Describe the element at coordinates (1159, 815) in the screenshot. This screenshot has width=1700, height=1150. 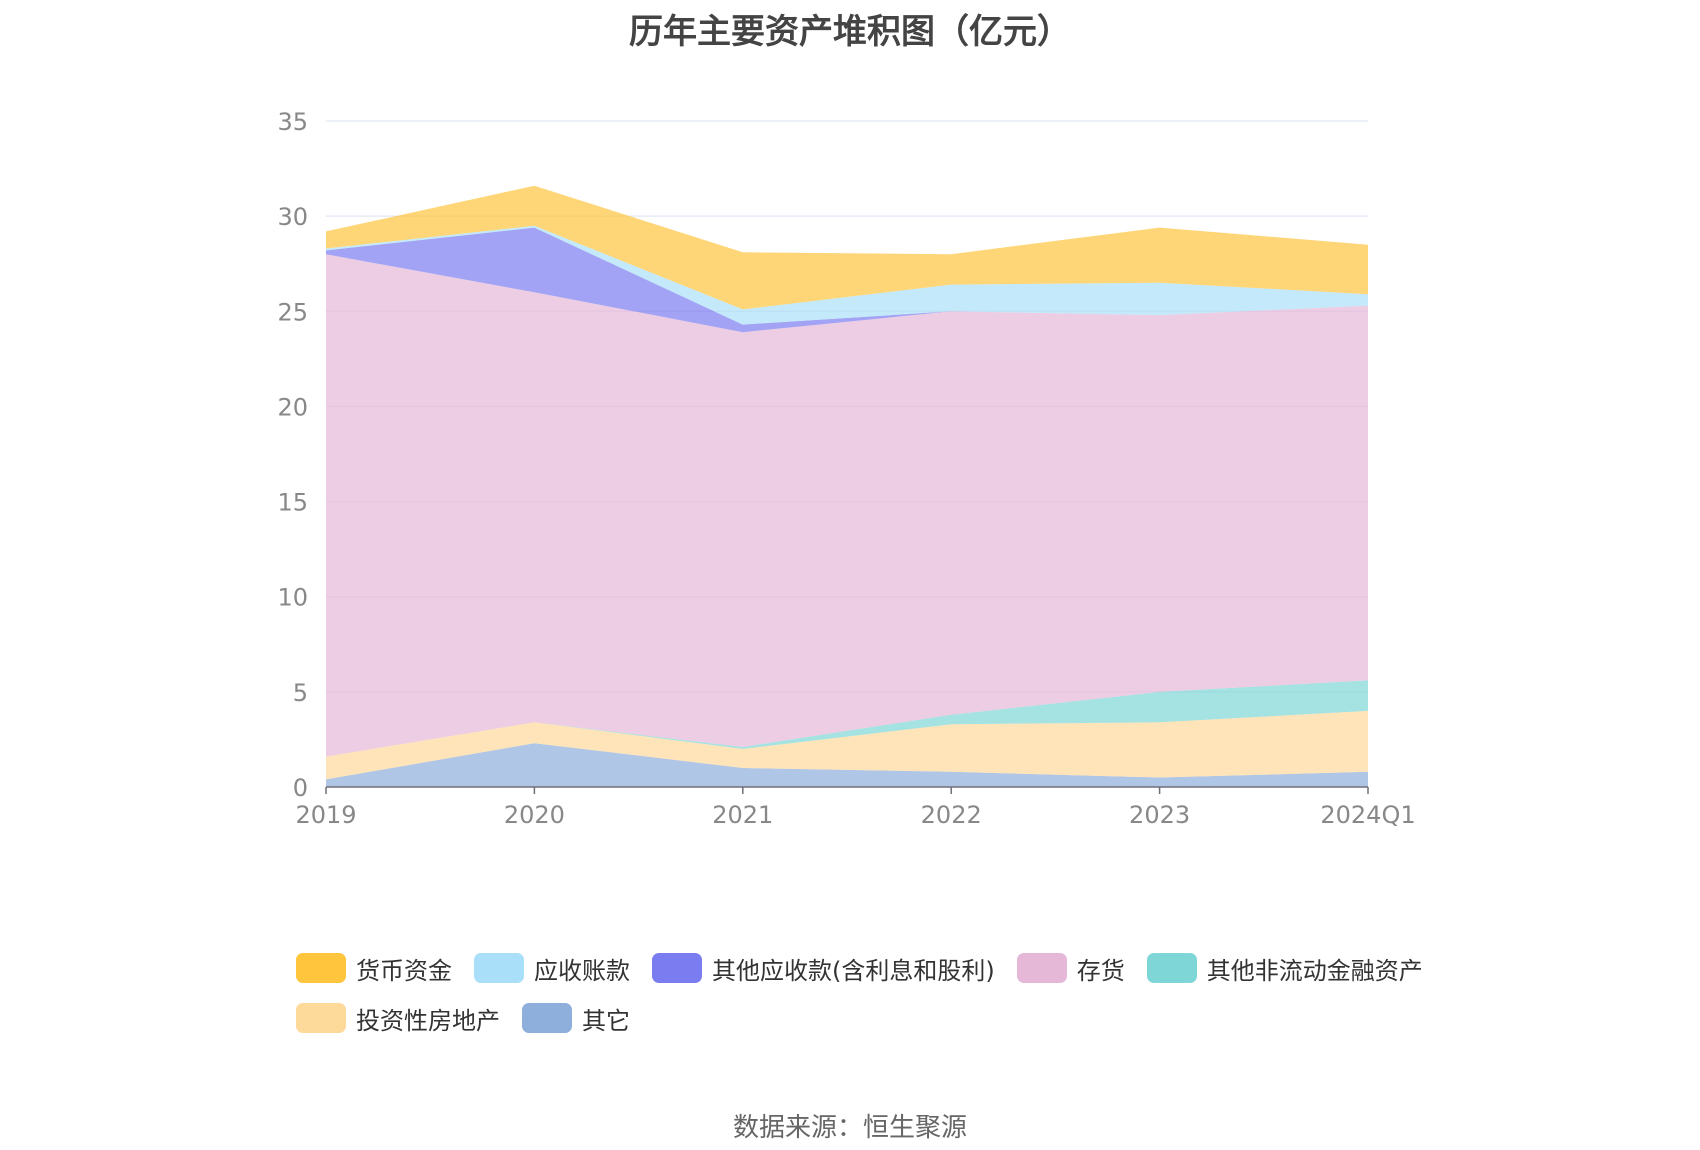
I see `x-tick-label: 2023` at that location.